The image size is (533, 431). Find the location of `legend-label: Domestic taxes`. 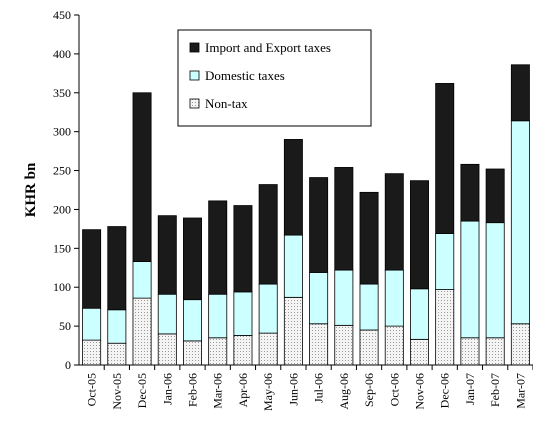

legend-label: Domestic taxes is located at coordinates (245, 75).